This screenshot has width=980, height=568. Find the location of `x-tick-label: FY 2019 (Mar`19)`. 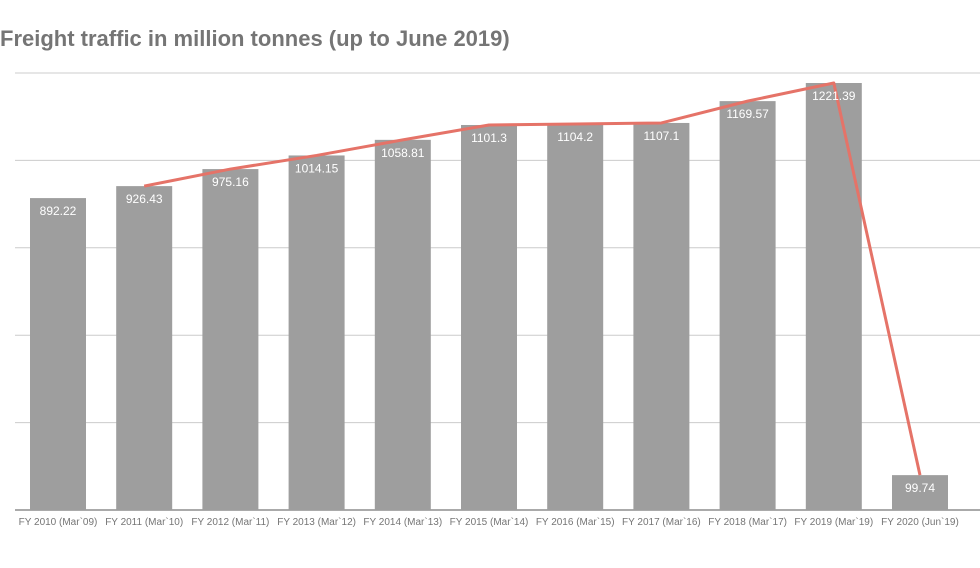

x-tick-label: FY 2019 (Mar`19) is located at coordinates (833, 522).